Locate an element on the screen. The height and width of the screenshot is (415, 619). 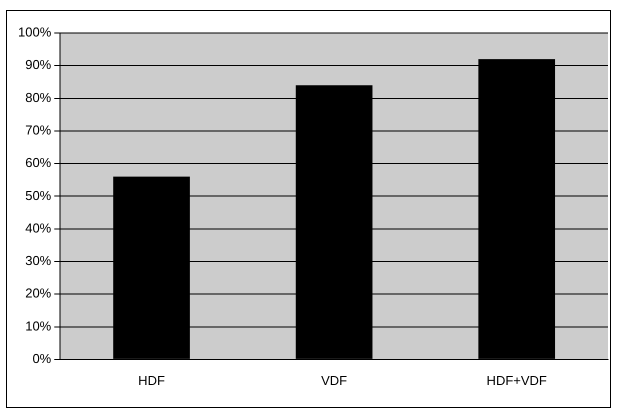
y-tick-label: 50% is located at coordinates (38, 195).